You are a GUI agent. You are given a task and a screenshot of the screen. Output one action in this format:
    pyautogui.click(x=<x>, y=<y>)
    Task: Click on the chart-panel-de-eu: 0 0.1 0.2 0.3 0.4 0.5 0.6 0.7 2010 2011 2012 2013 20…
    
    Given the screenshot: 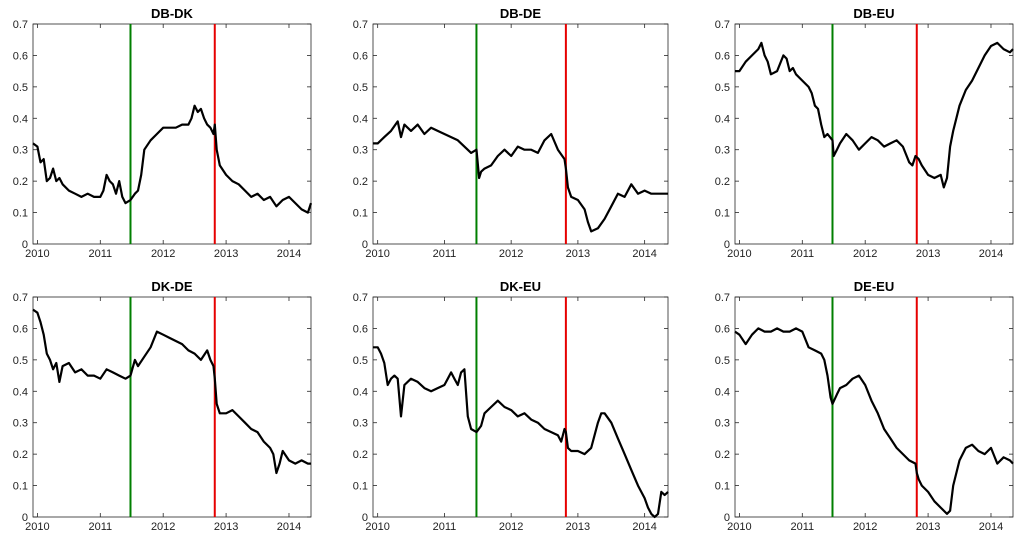 What is the action you would take?
    pyautogui.click(x=864, y=406)
    